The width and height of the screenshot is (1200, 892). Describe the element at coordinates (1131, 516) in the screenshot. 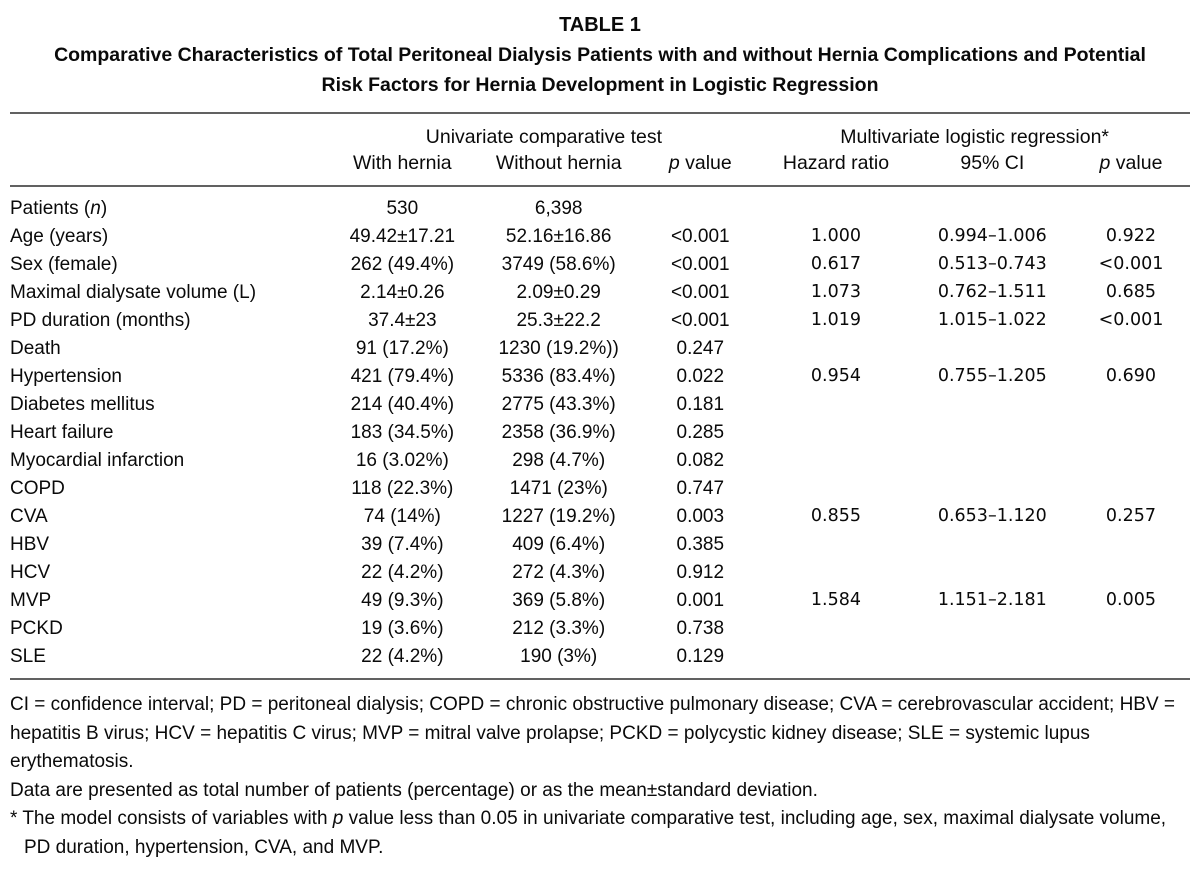

I see `value-cell: 0.257` at that location.